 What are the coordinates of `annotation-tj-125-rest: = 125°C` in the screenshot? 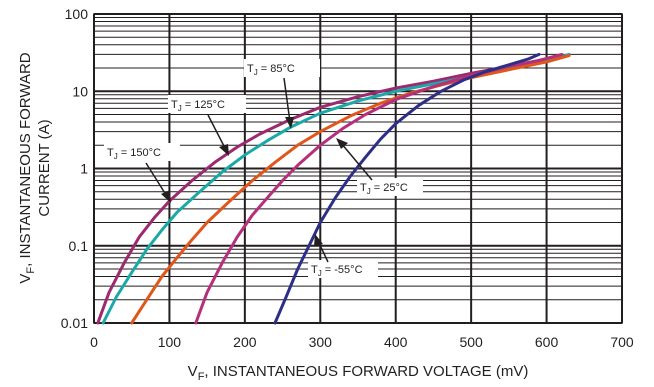 It's located at (203, 105).